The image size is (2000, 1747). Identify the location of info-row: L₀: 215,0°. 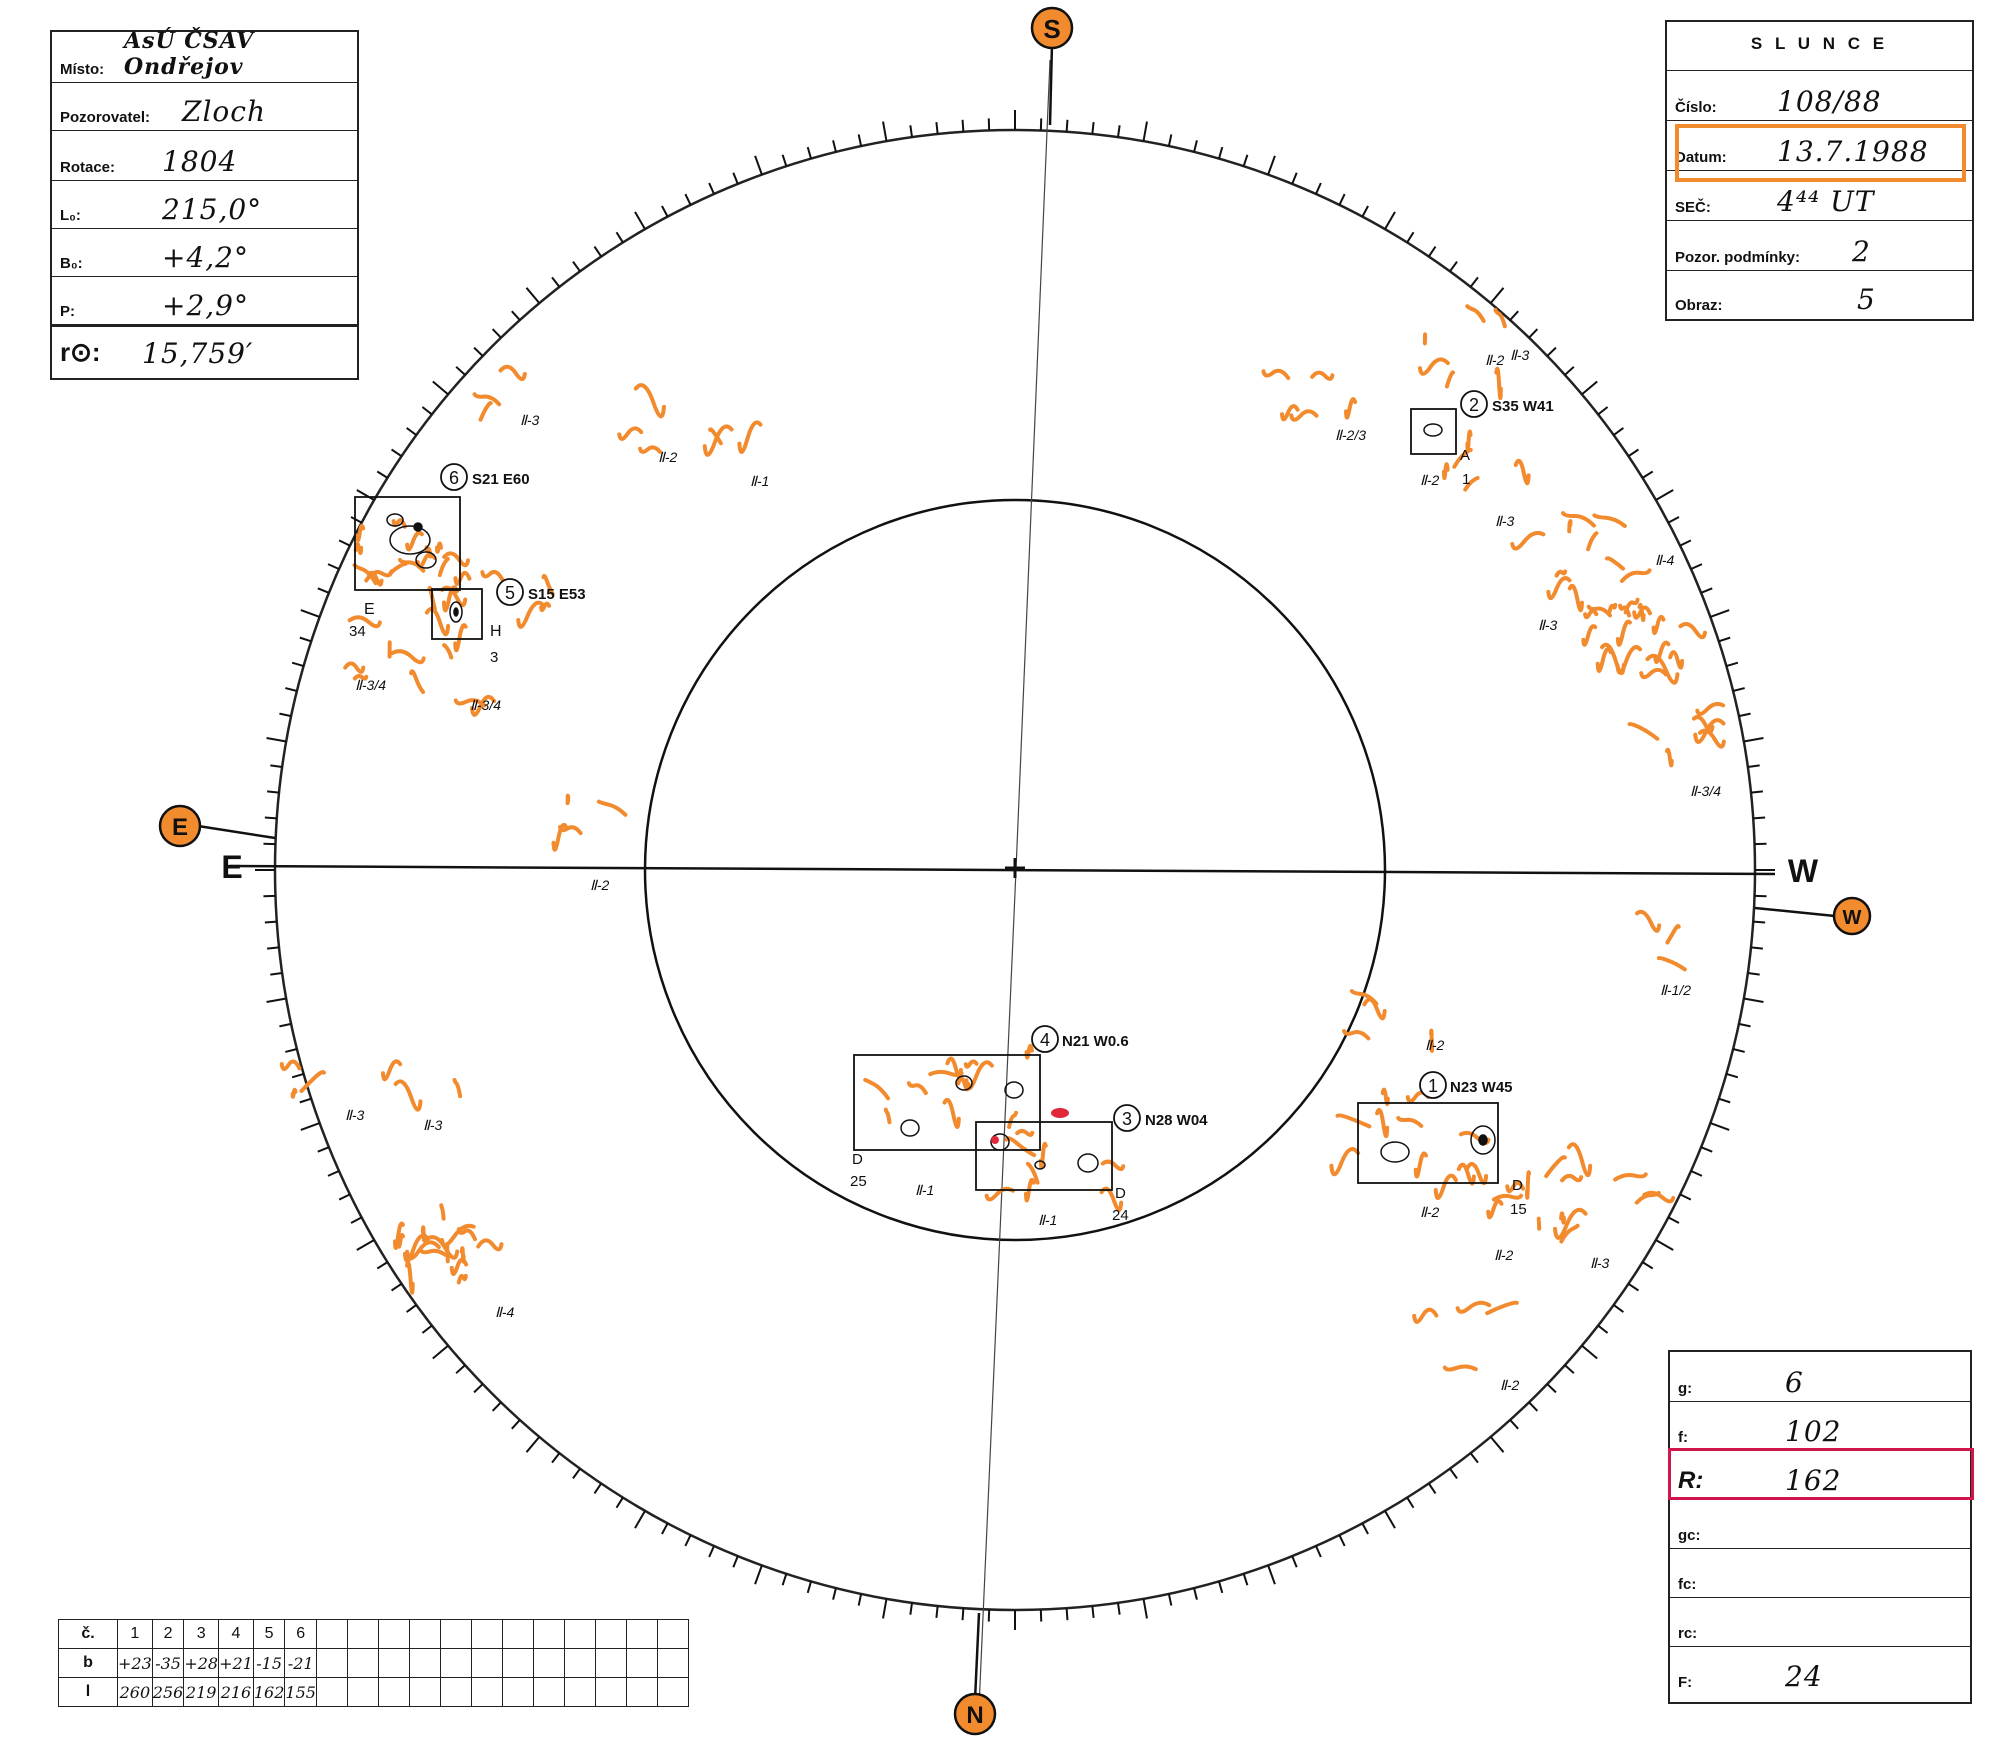
(204, 204).